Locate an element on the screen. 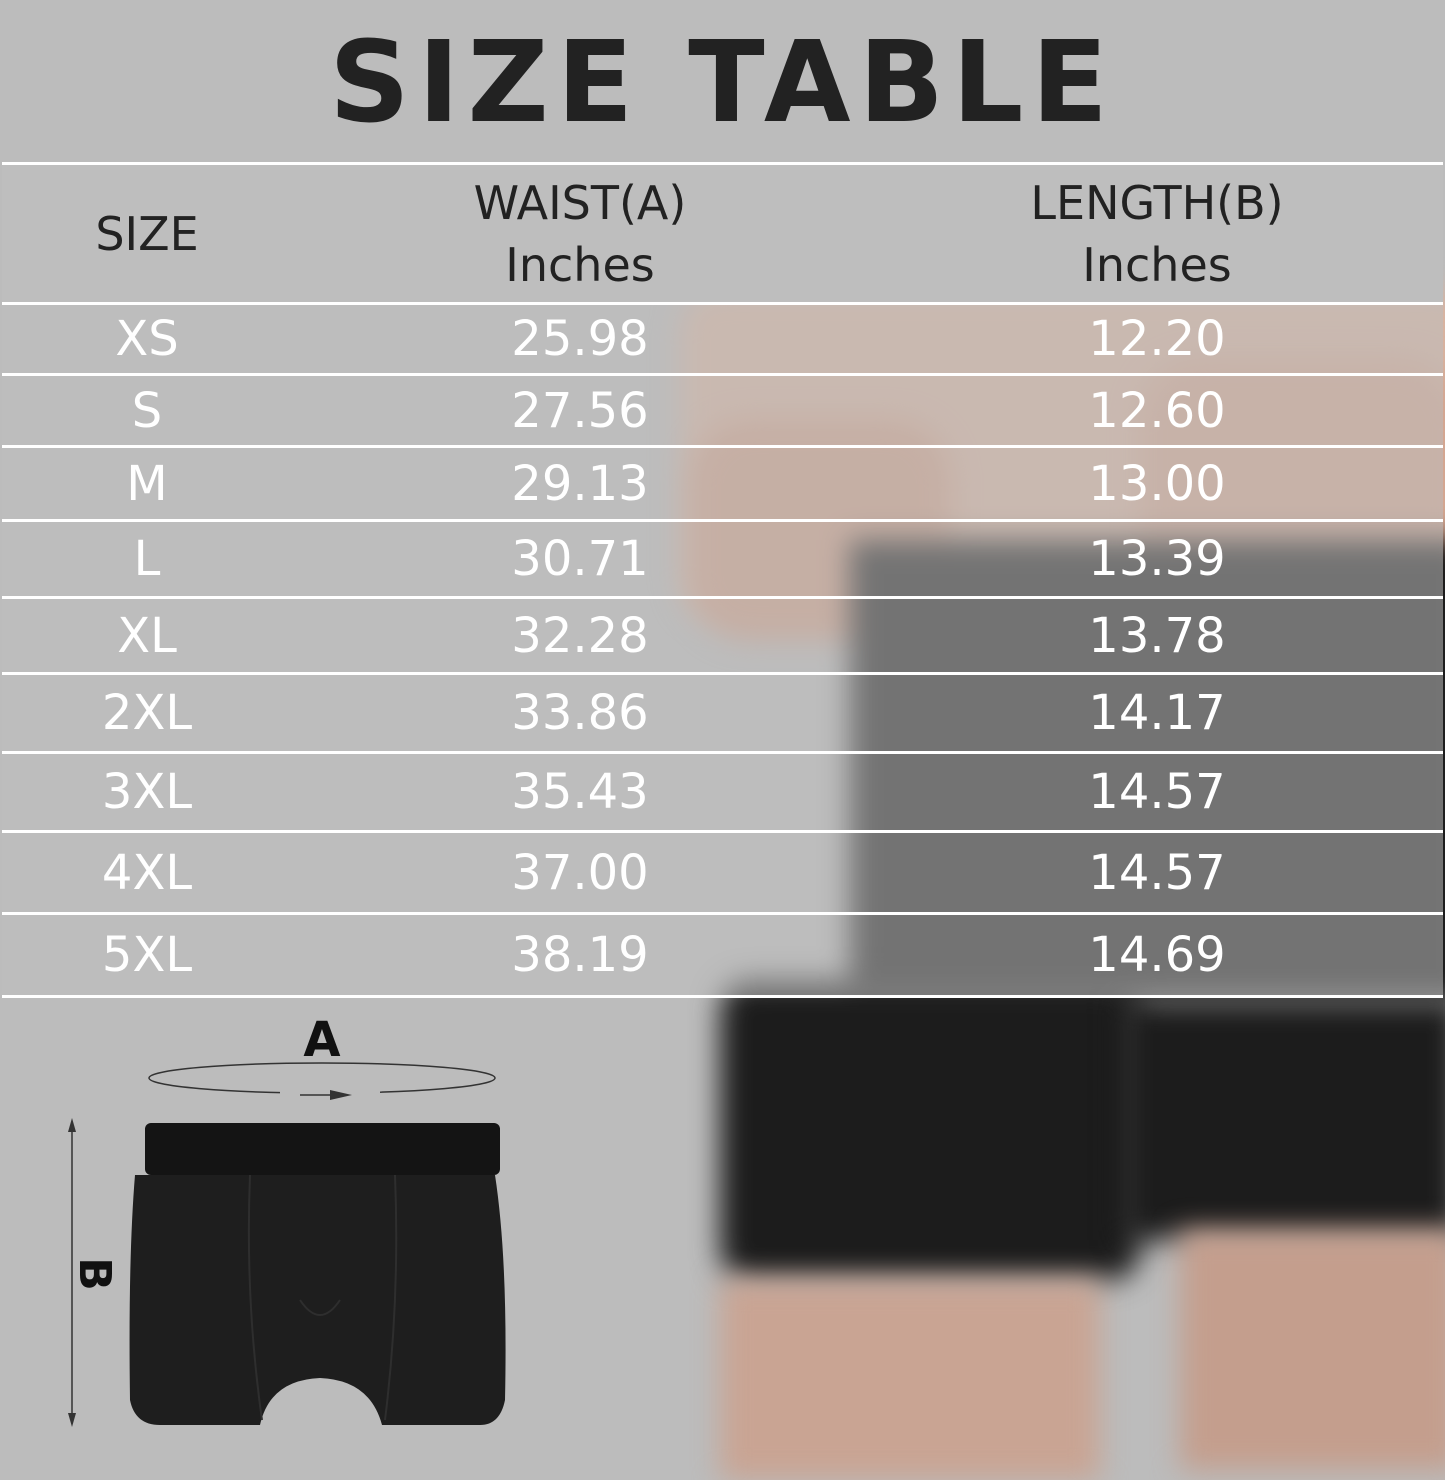 This screenshot has width=1445, height=1480. boxer-body is located at coordinates (317, 1300).